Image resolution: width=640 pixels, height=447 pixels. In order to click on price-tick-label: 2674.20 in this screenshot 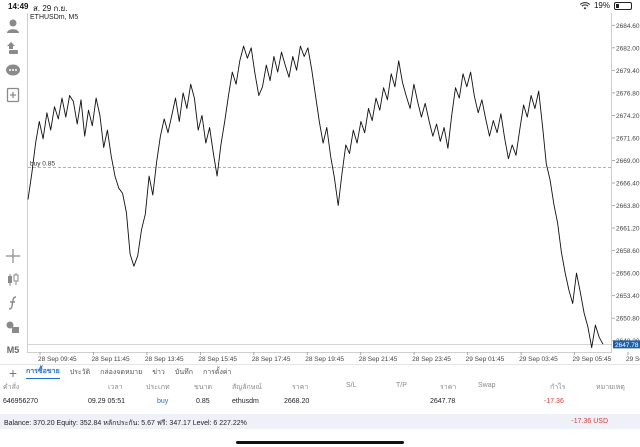, I will do `click(628, 116)`.